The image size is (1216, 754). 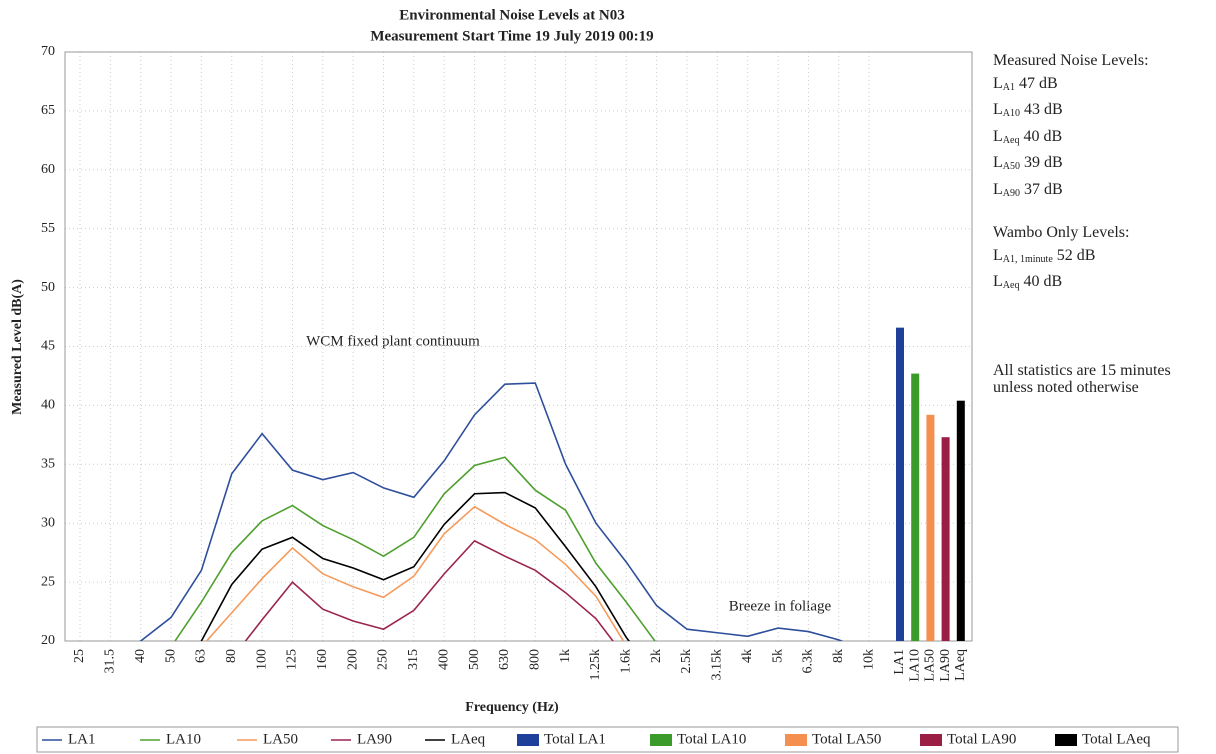 I want to click on subscript: A90, so click(x=1011, y=193).